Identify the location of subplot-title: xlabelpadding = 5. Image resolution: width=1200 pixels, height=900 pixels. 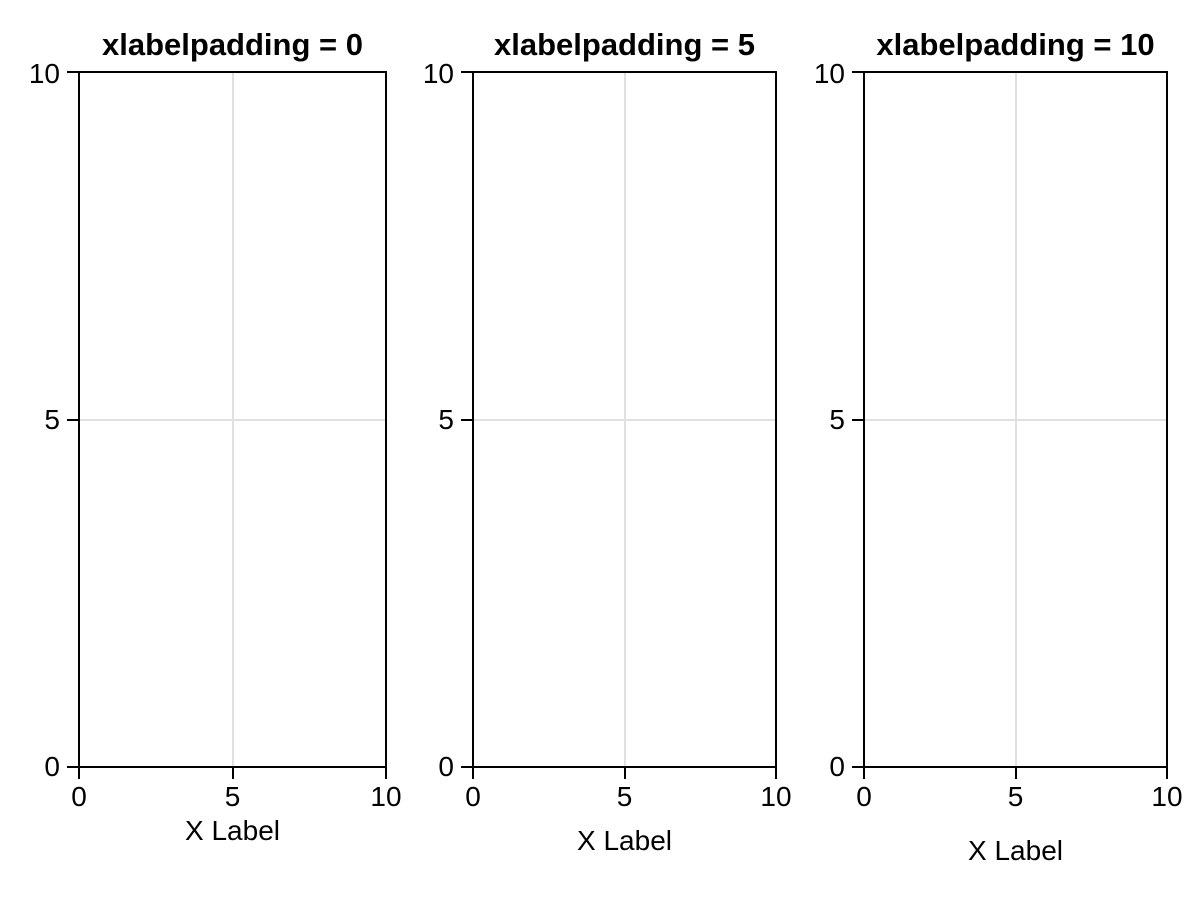
(624, 44).